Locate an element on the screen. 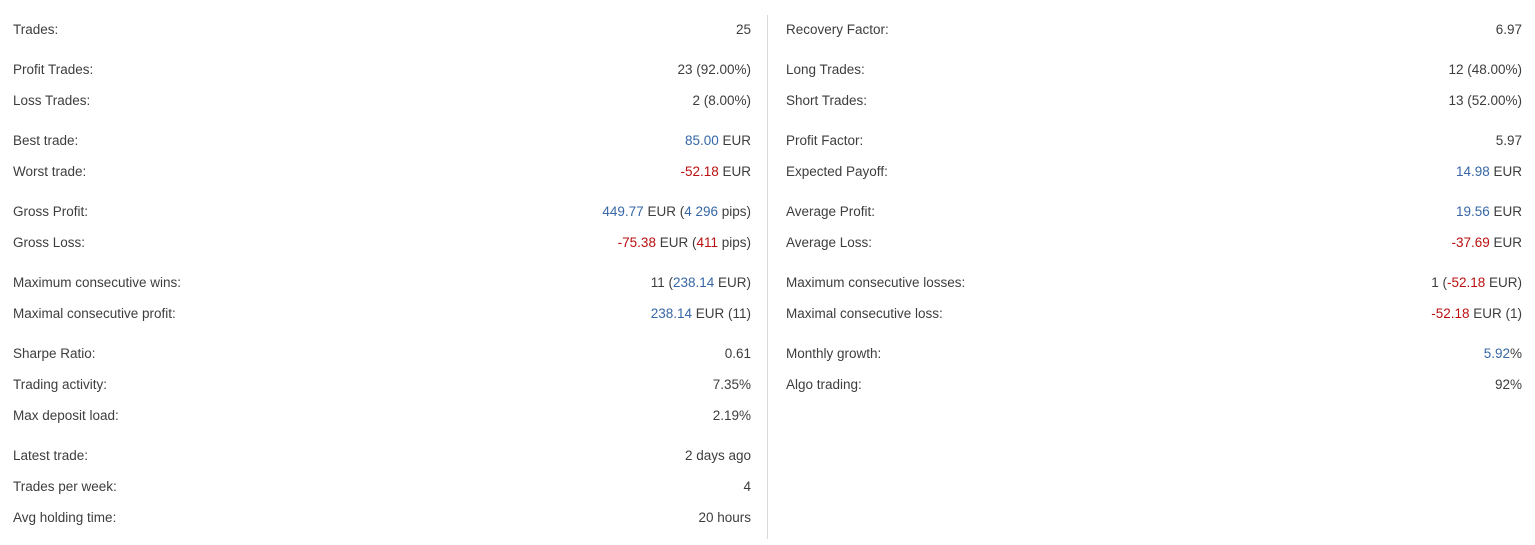  value-segment: -75.38 is located at coordinates (636, 242).